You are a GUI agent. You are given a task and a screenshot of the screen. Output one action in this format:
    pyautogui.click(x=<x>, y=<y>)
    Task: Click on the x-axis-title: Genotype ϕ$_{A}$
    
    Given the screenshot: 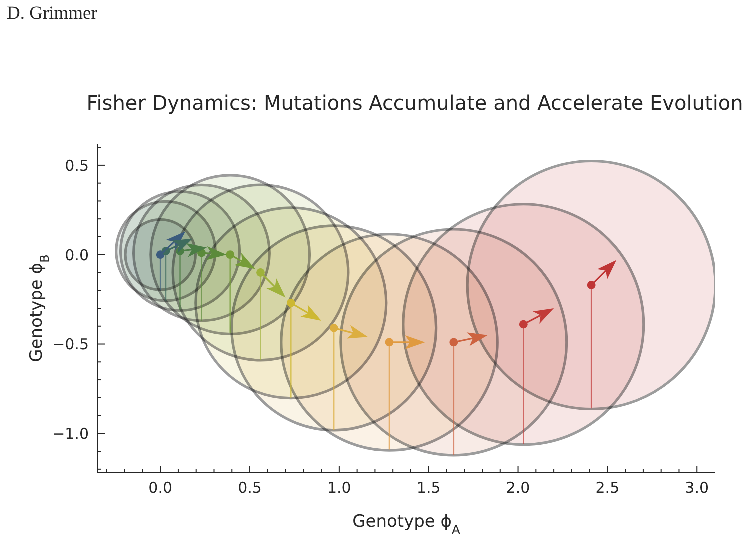 What is the action you would take?
    pyautogui.click(x=407, y=524)
    